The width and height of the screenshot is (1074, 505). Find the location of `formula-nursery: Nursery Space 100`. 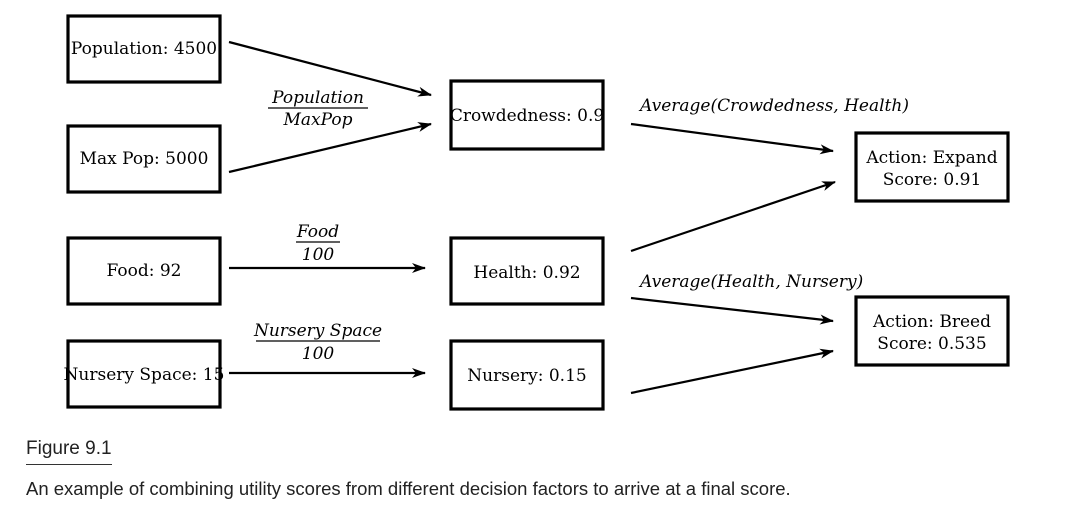

formula-nursery: Nursery Space 100 is located at coordinates (317, 342).